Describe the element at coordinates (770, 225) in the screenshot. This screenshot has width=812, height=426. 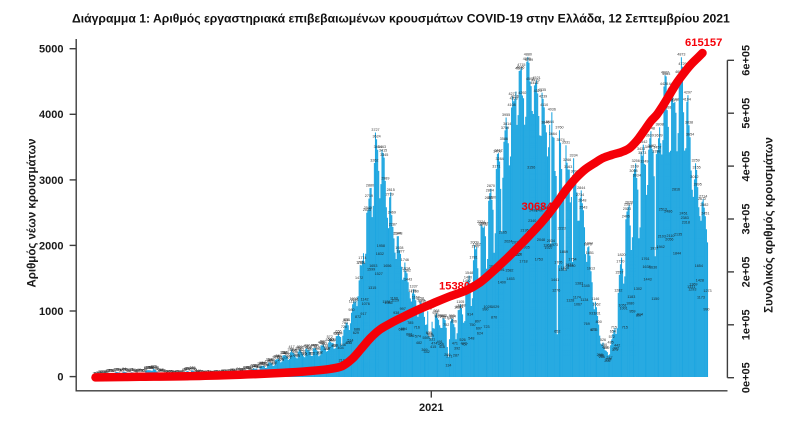
I see `svg-text: Συνολικός αριθμός κρουσμάτων` at that location.